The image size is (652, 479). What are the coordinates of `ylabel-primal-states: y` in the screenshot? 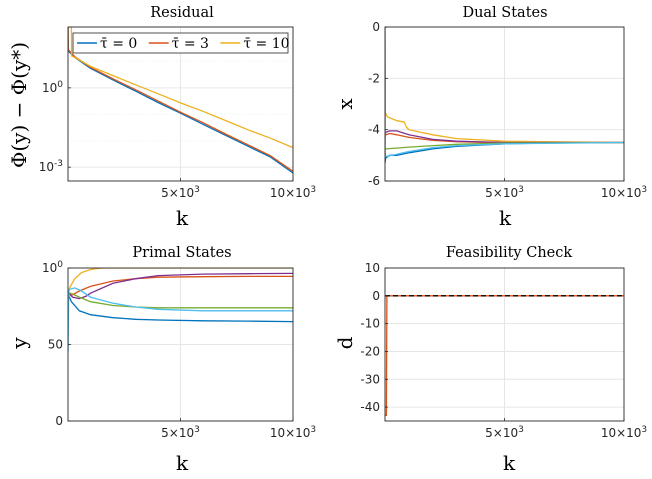 It's located at (19, 343).